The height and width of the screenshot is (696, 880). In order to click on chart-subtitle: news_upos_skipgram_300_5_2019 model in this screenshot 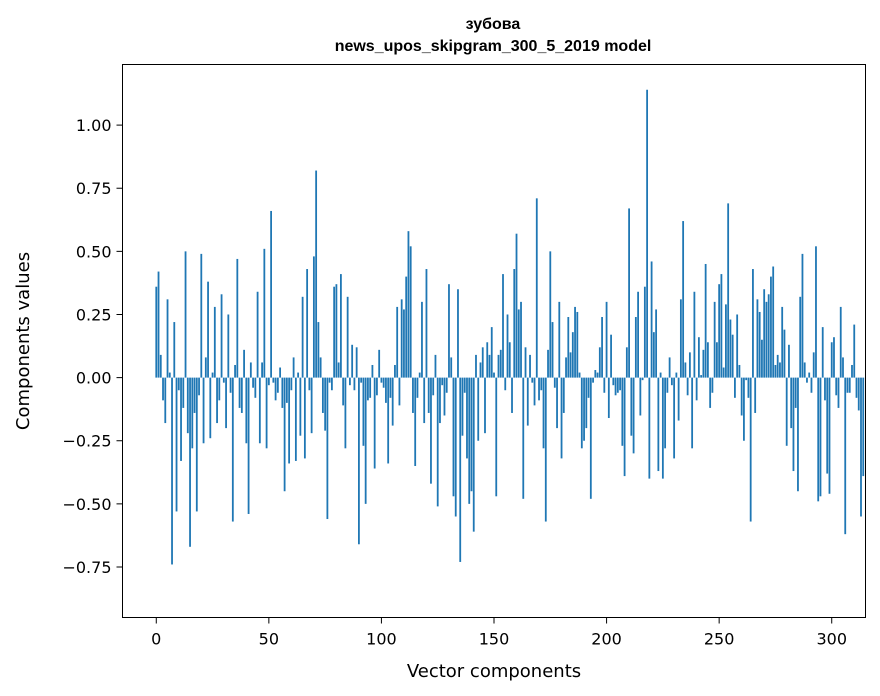, I will do `click(493, 46)`.